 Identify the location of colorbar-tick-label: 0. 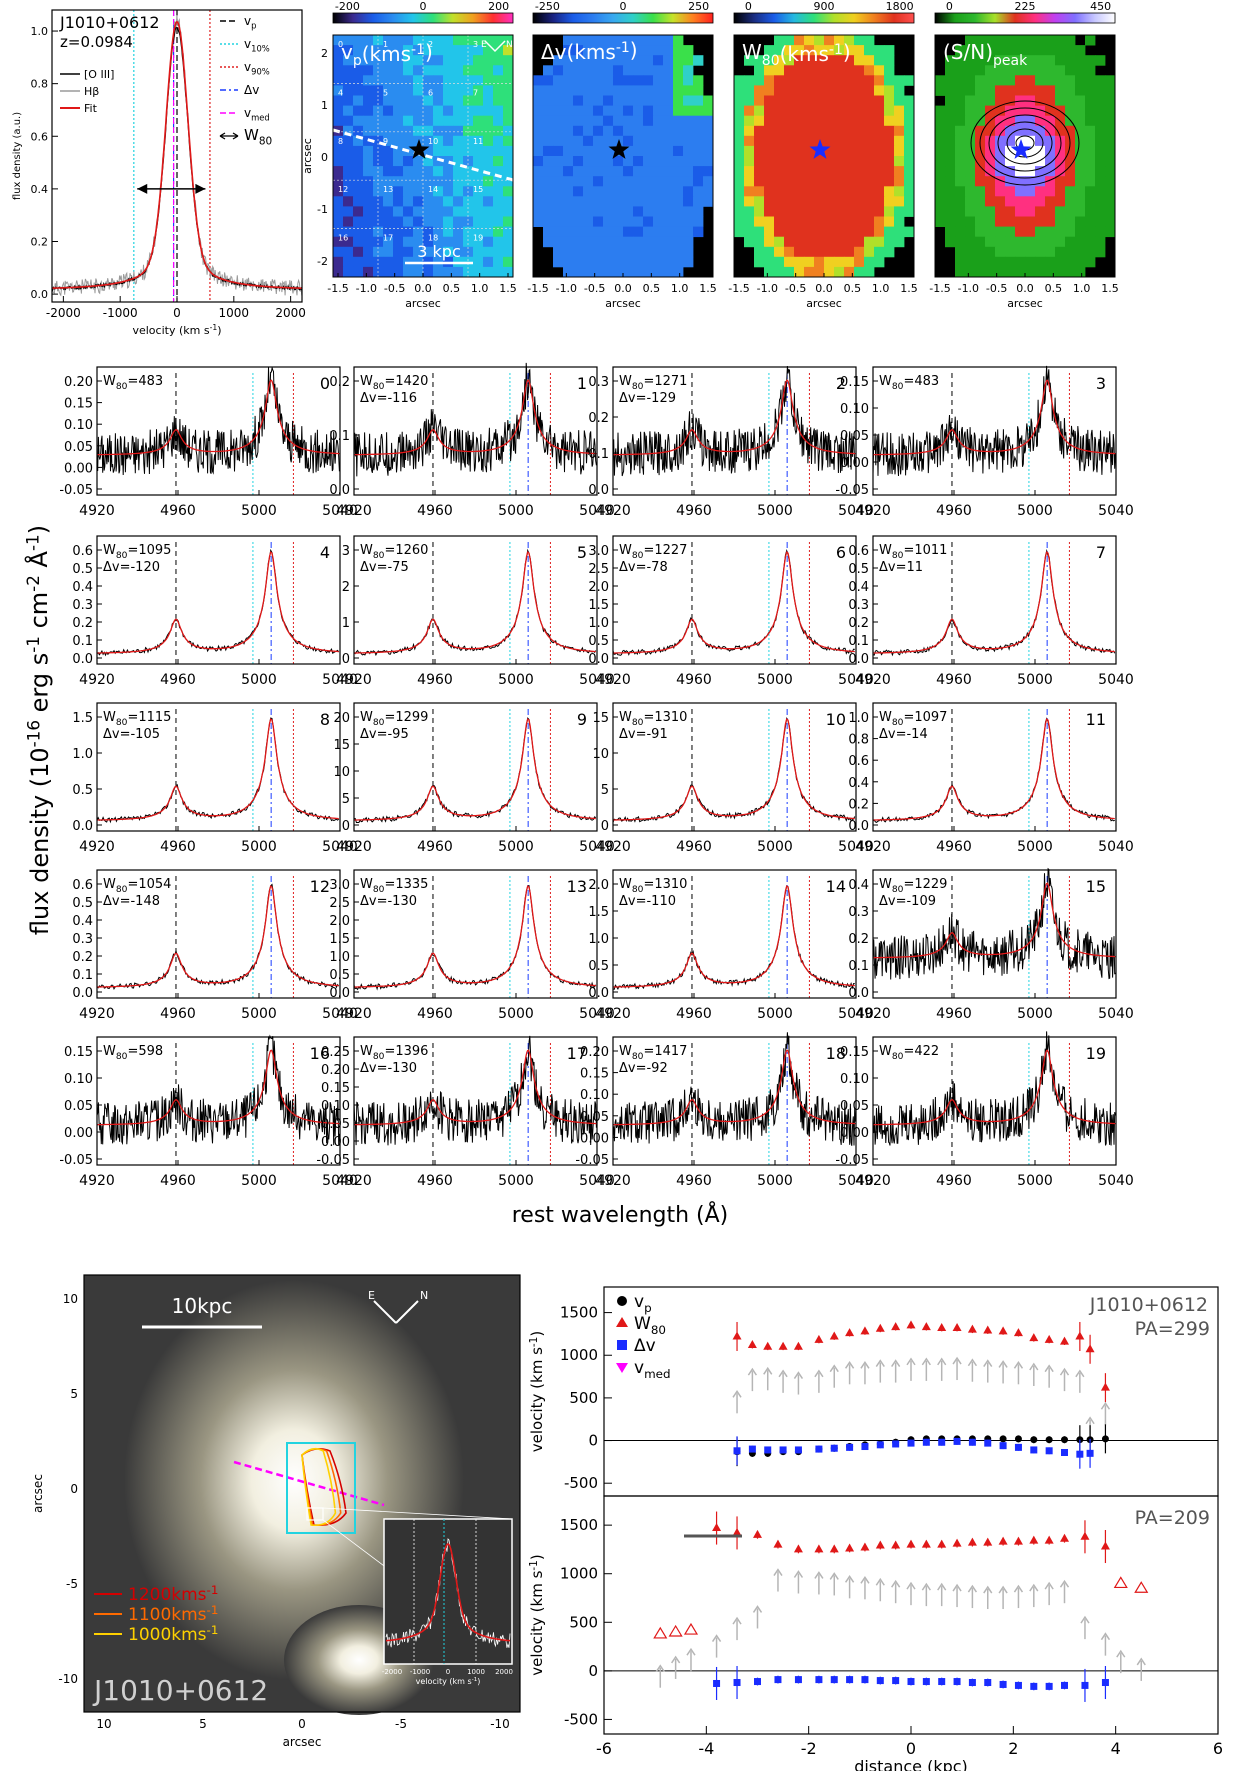
(623, 6).